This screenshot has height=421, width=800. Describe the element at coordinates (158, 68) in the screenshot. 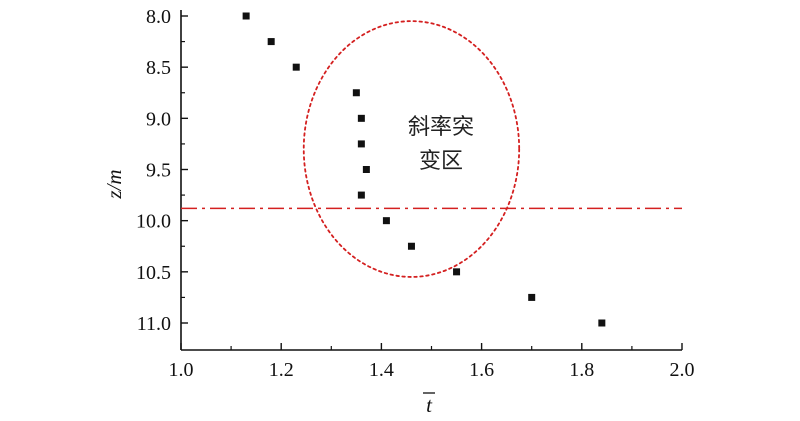

I see `y-tick-label: 8.5` at that location.